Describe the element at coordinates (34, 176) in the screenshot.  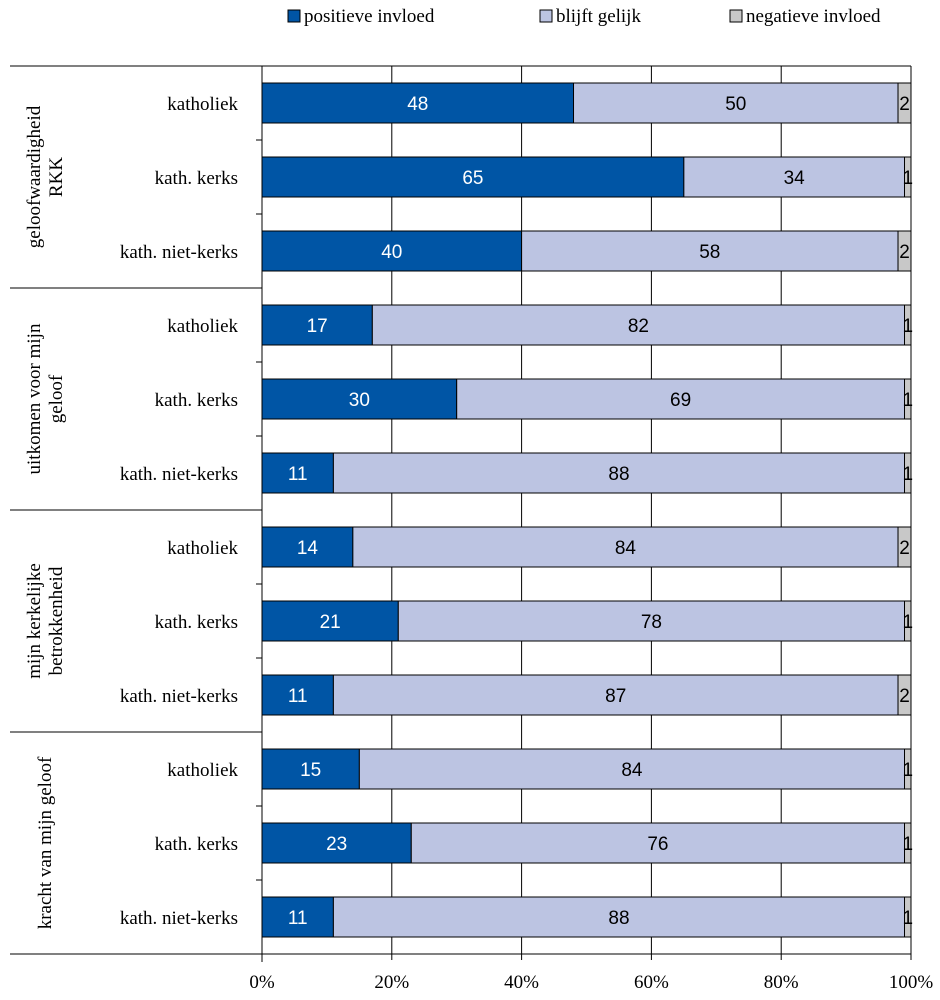
I see `group-label: geloofwaardigheid` at that location.